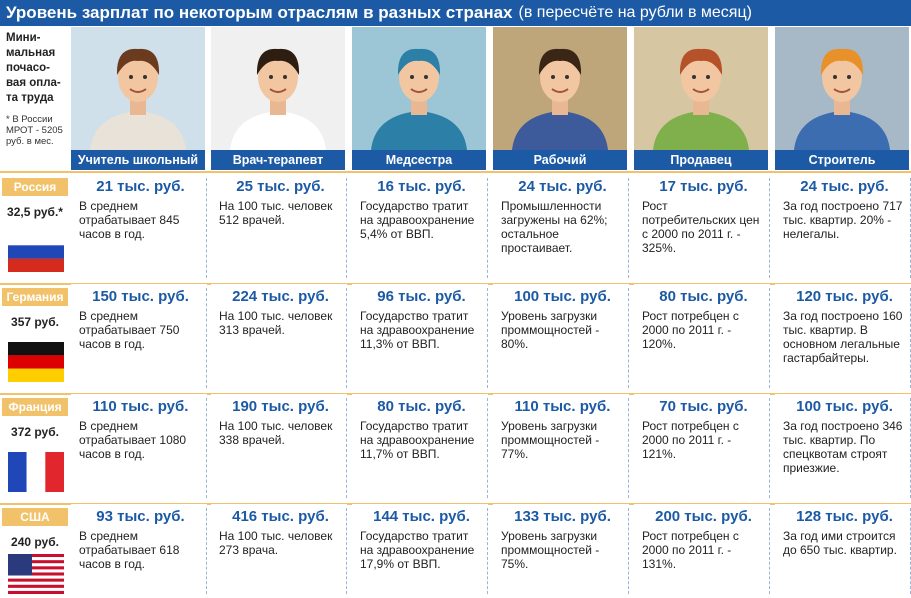 This screenshot has width=911, height=598. Describe the element at coordinates (421, 296) in the screenshot. I see `salary-value: 96 тыс. руб.` at that location.